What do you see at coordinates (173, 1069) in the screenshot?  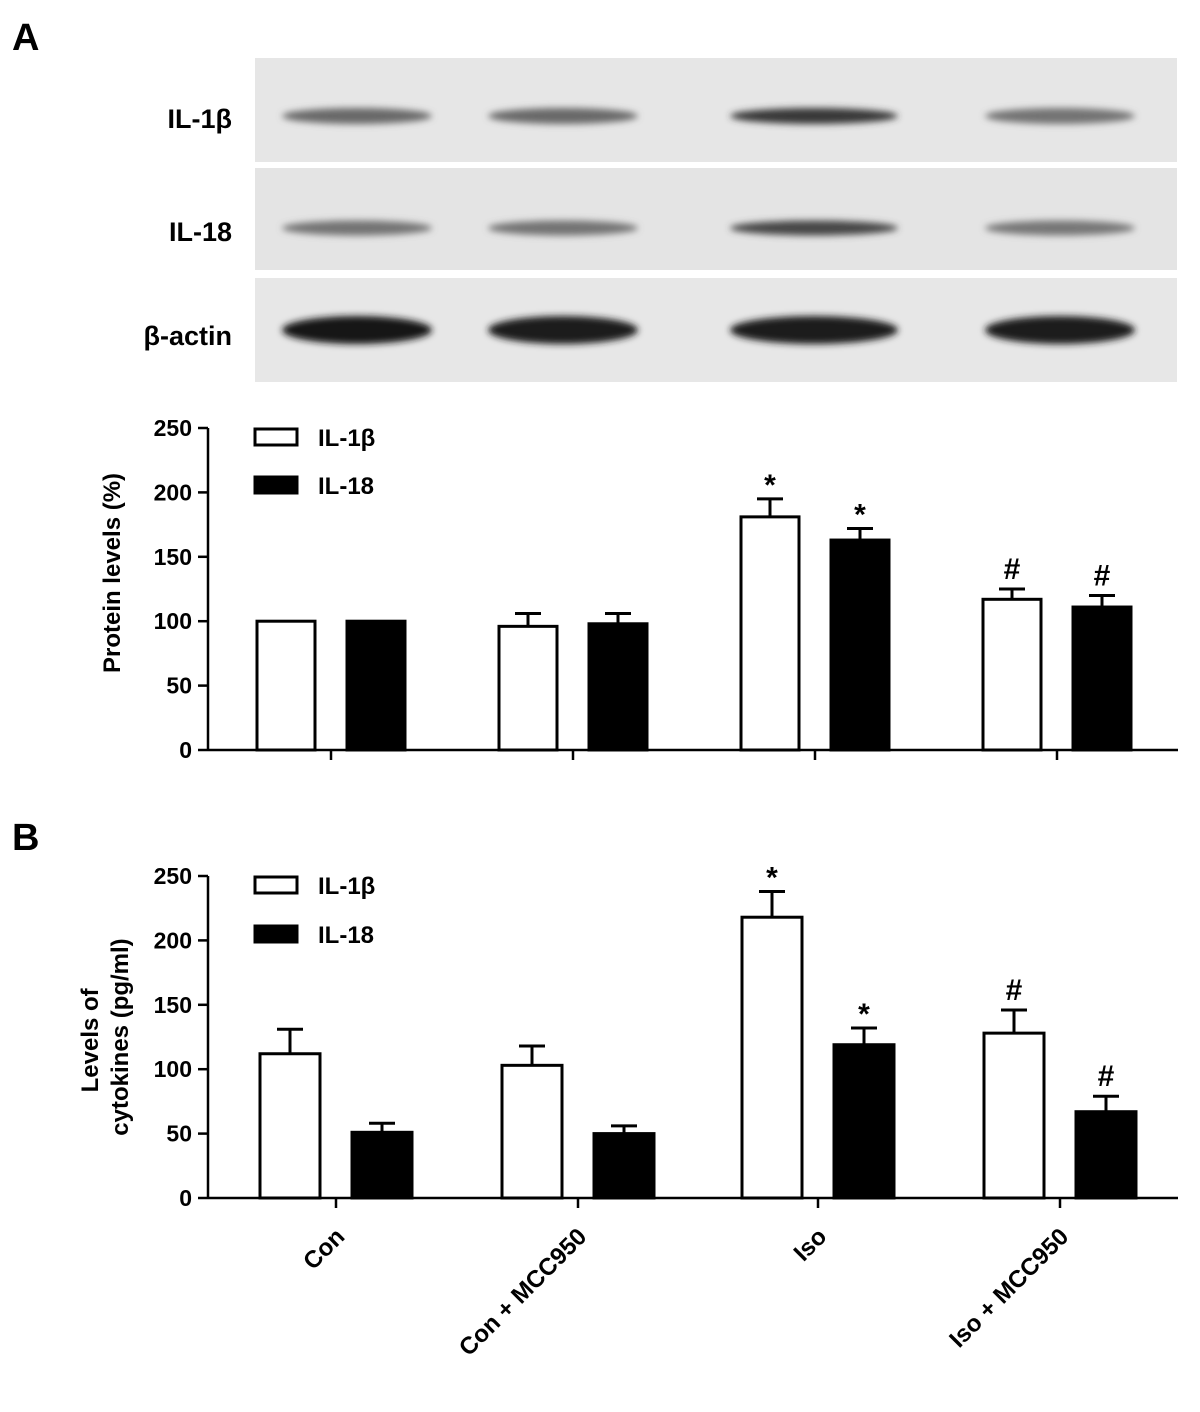 I see `chart-b-y-tick-label: 100` at bounding box center [173, 1069].